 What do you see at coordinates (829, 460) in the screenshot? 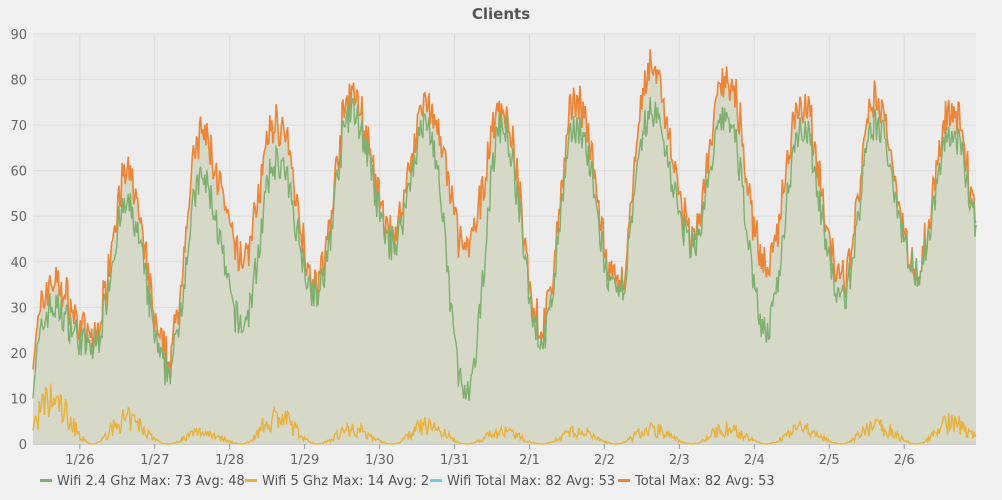
I see `x-tick-label: 2/5` at bounding box center [829, 460].